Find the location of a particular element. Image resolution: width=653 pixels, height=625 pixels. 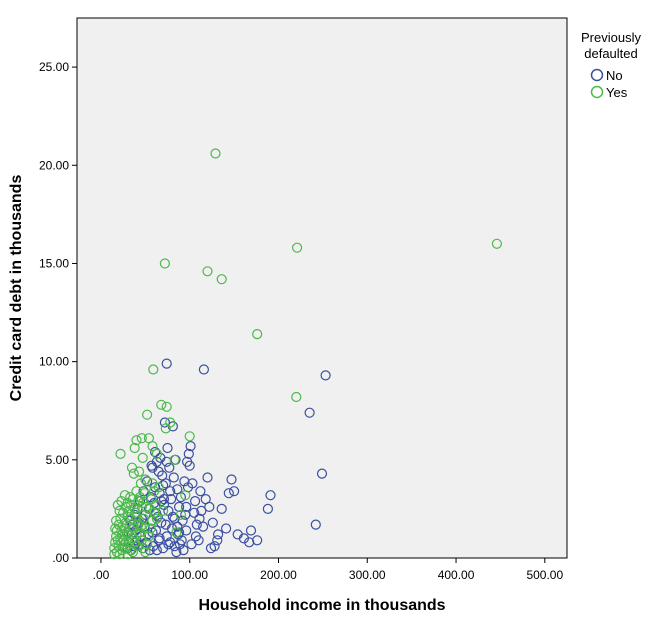

x-tick-label: 100.00 is located at coordinates (189, 575).